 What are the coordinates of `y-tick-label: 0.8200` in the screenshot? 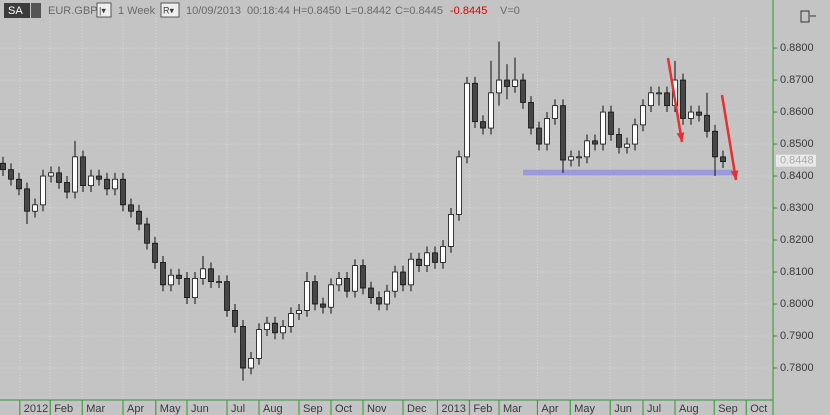 It's located at (797, 240).